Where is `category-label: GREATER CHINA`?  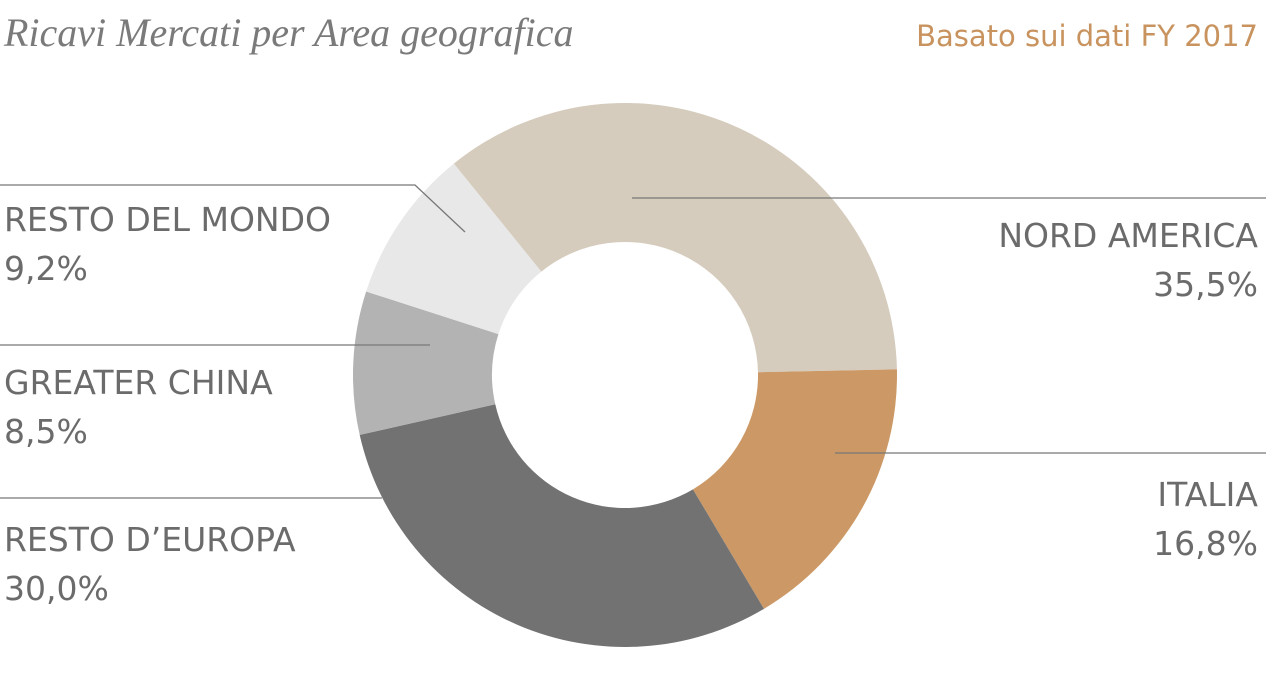 category-label: GREATER CHINA is located at coordinates (138, 382).